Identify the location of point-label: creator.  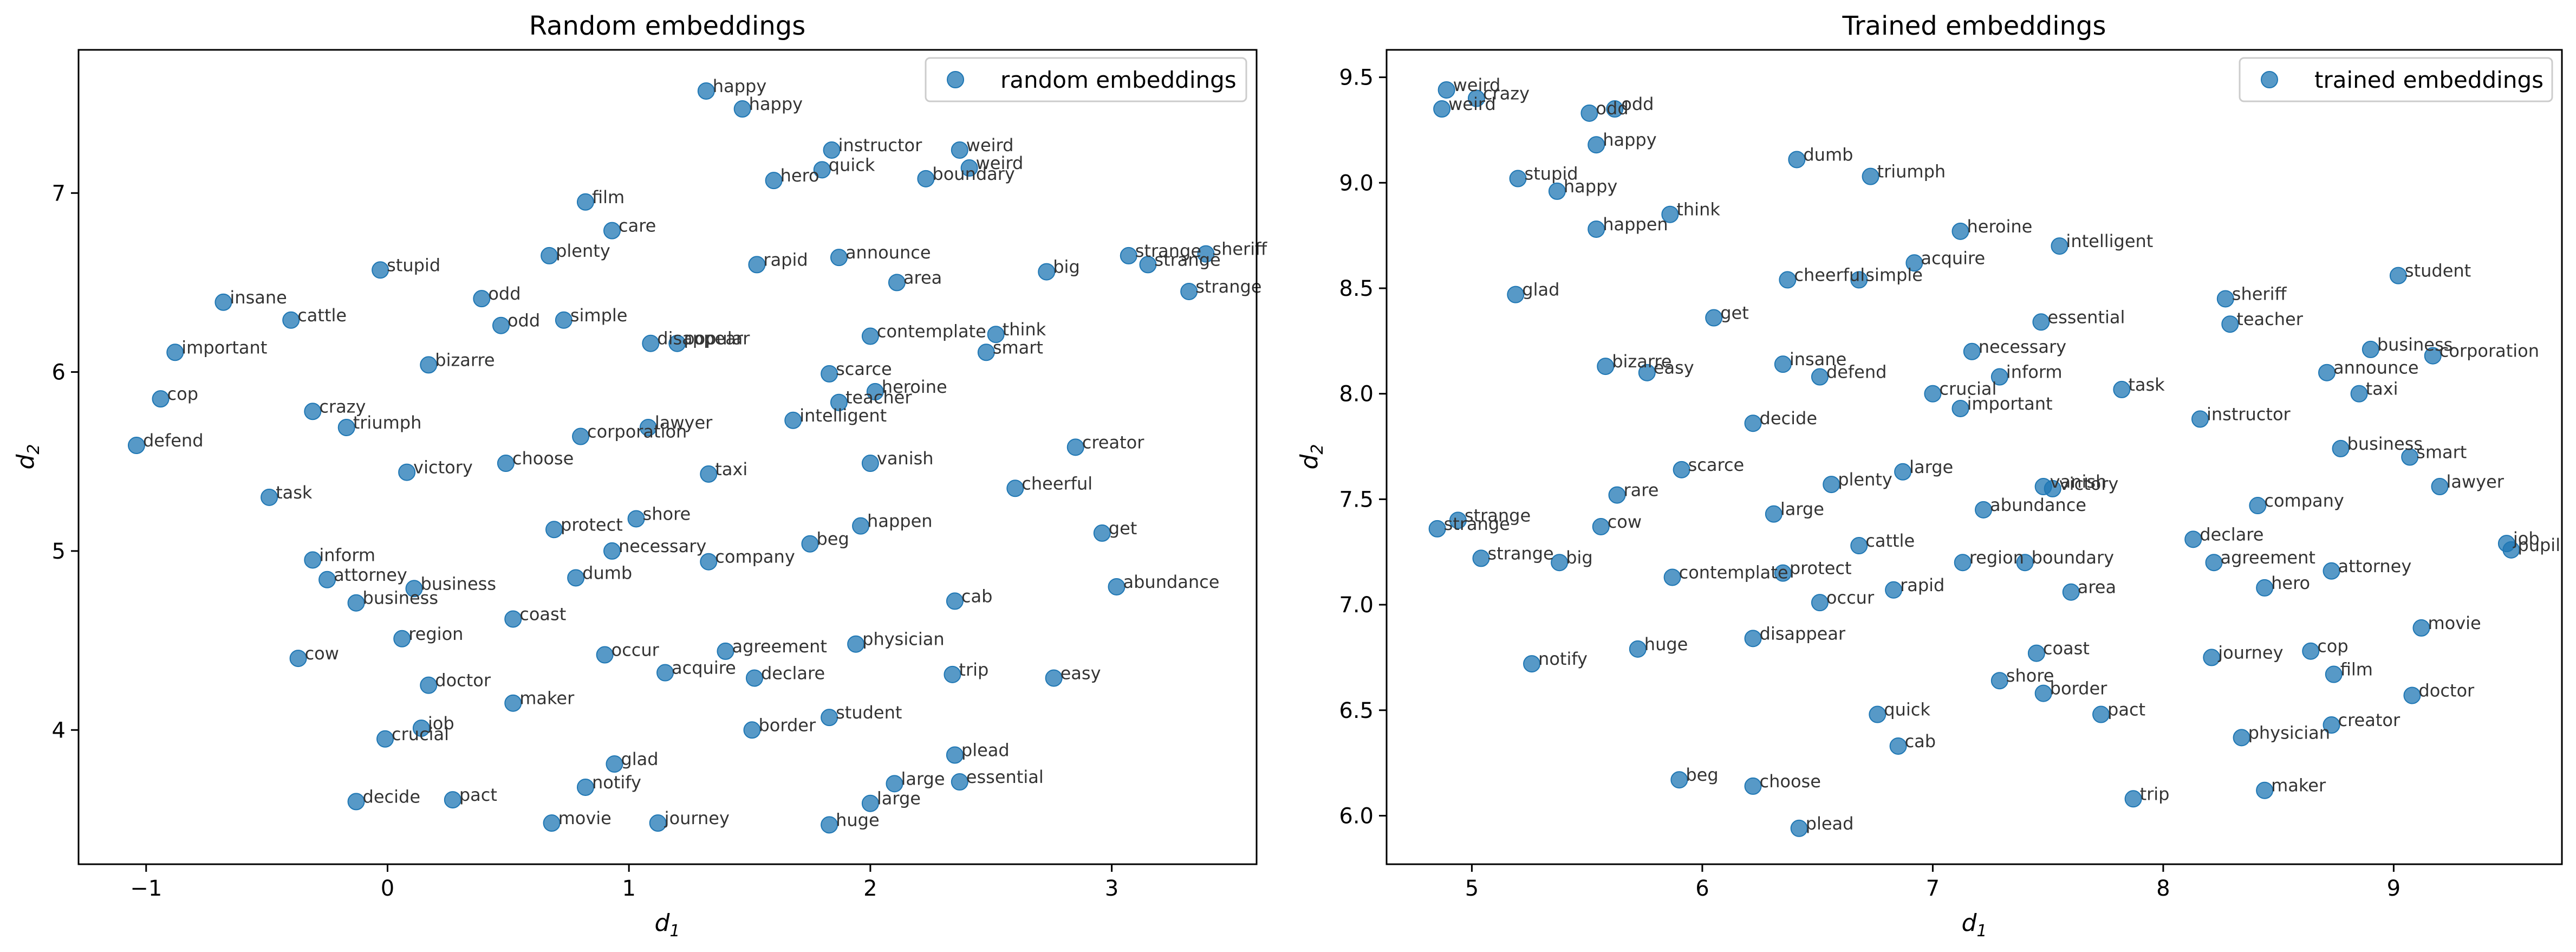
(1113, 442).